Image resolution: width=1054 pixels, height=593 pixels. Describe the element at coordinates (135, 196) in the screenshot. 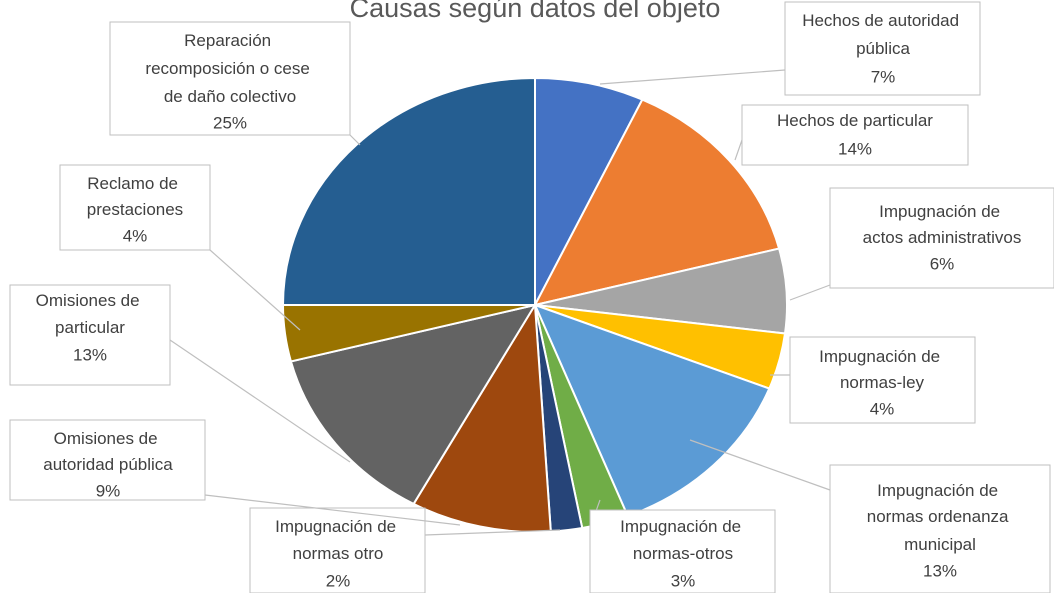

I see `data-label-category: Reclamo de prestaciones` at that location.